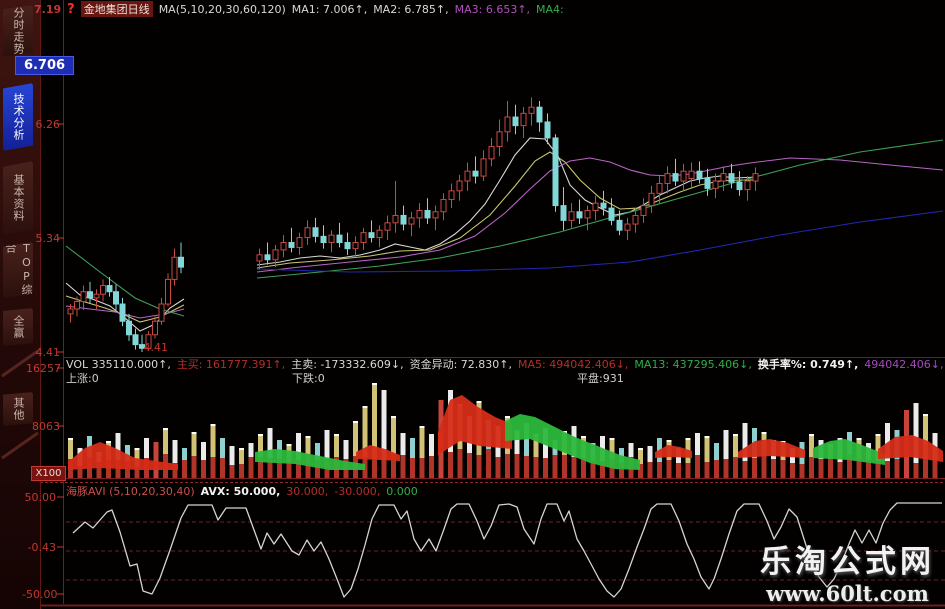 The image size is (945, 609). What do you see at coordinates (507, 201) in the screenshot?
I see `ma-line-ma1` at bounding box center [507, 201].